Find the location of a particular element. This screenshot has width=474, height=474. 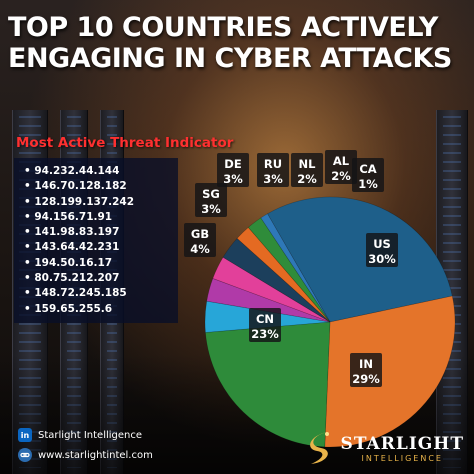

pie-slice-de is located at coordinates (271, 289).